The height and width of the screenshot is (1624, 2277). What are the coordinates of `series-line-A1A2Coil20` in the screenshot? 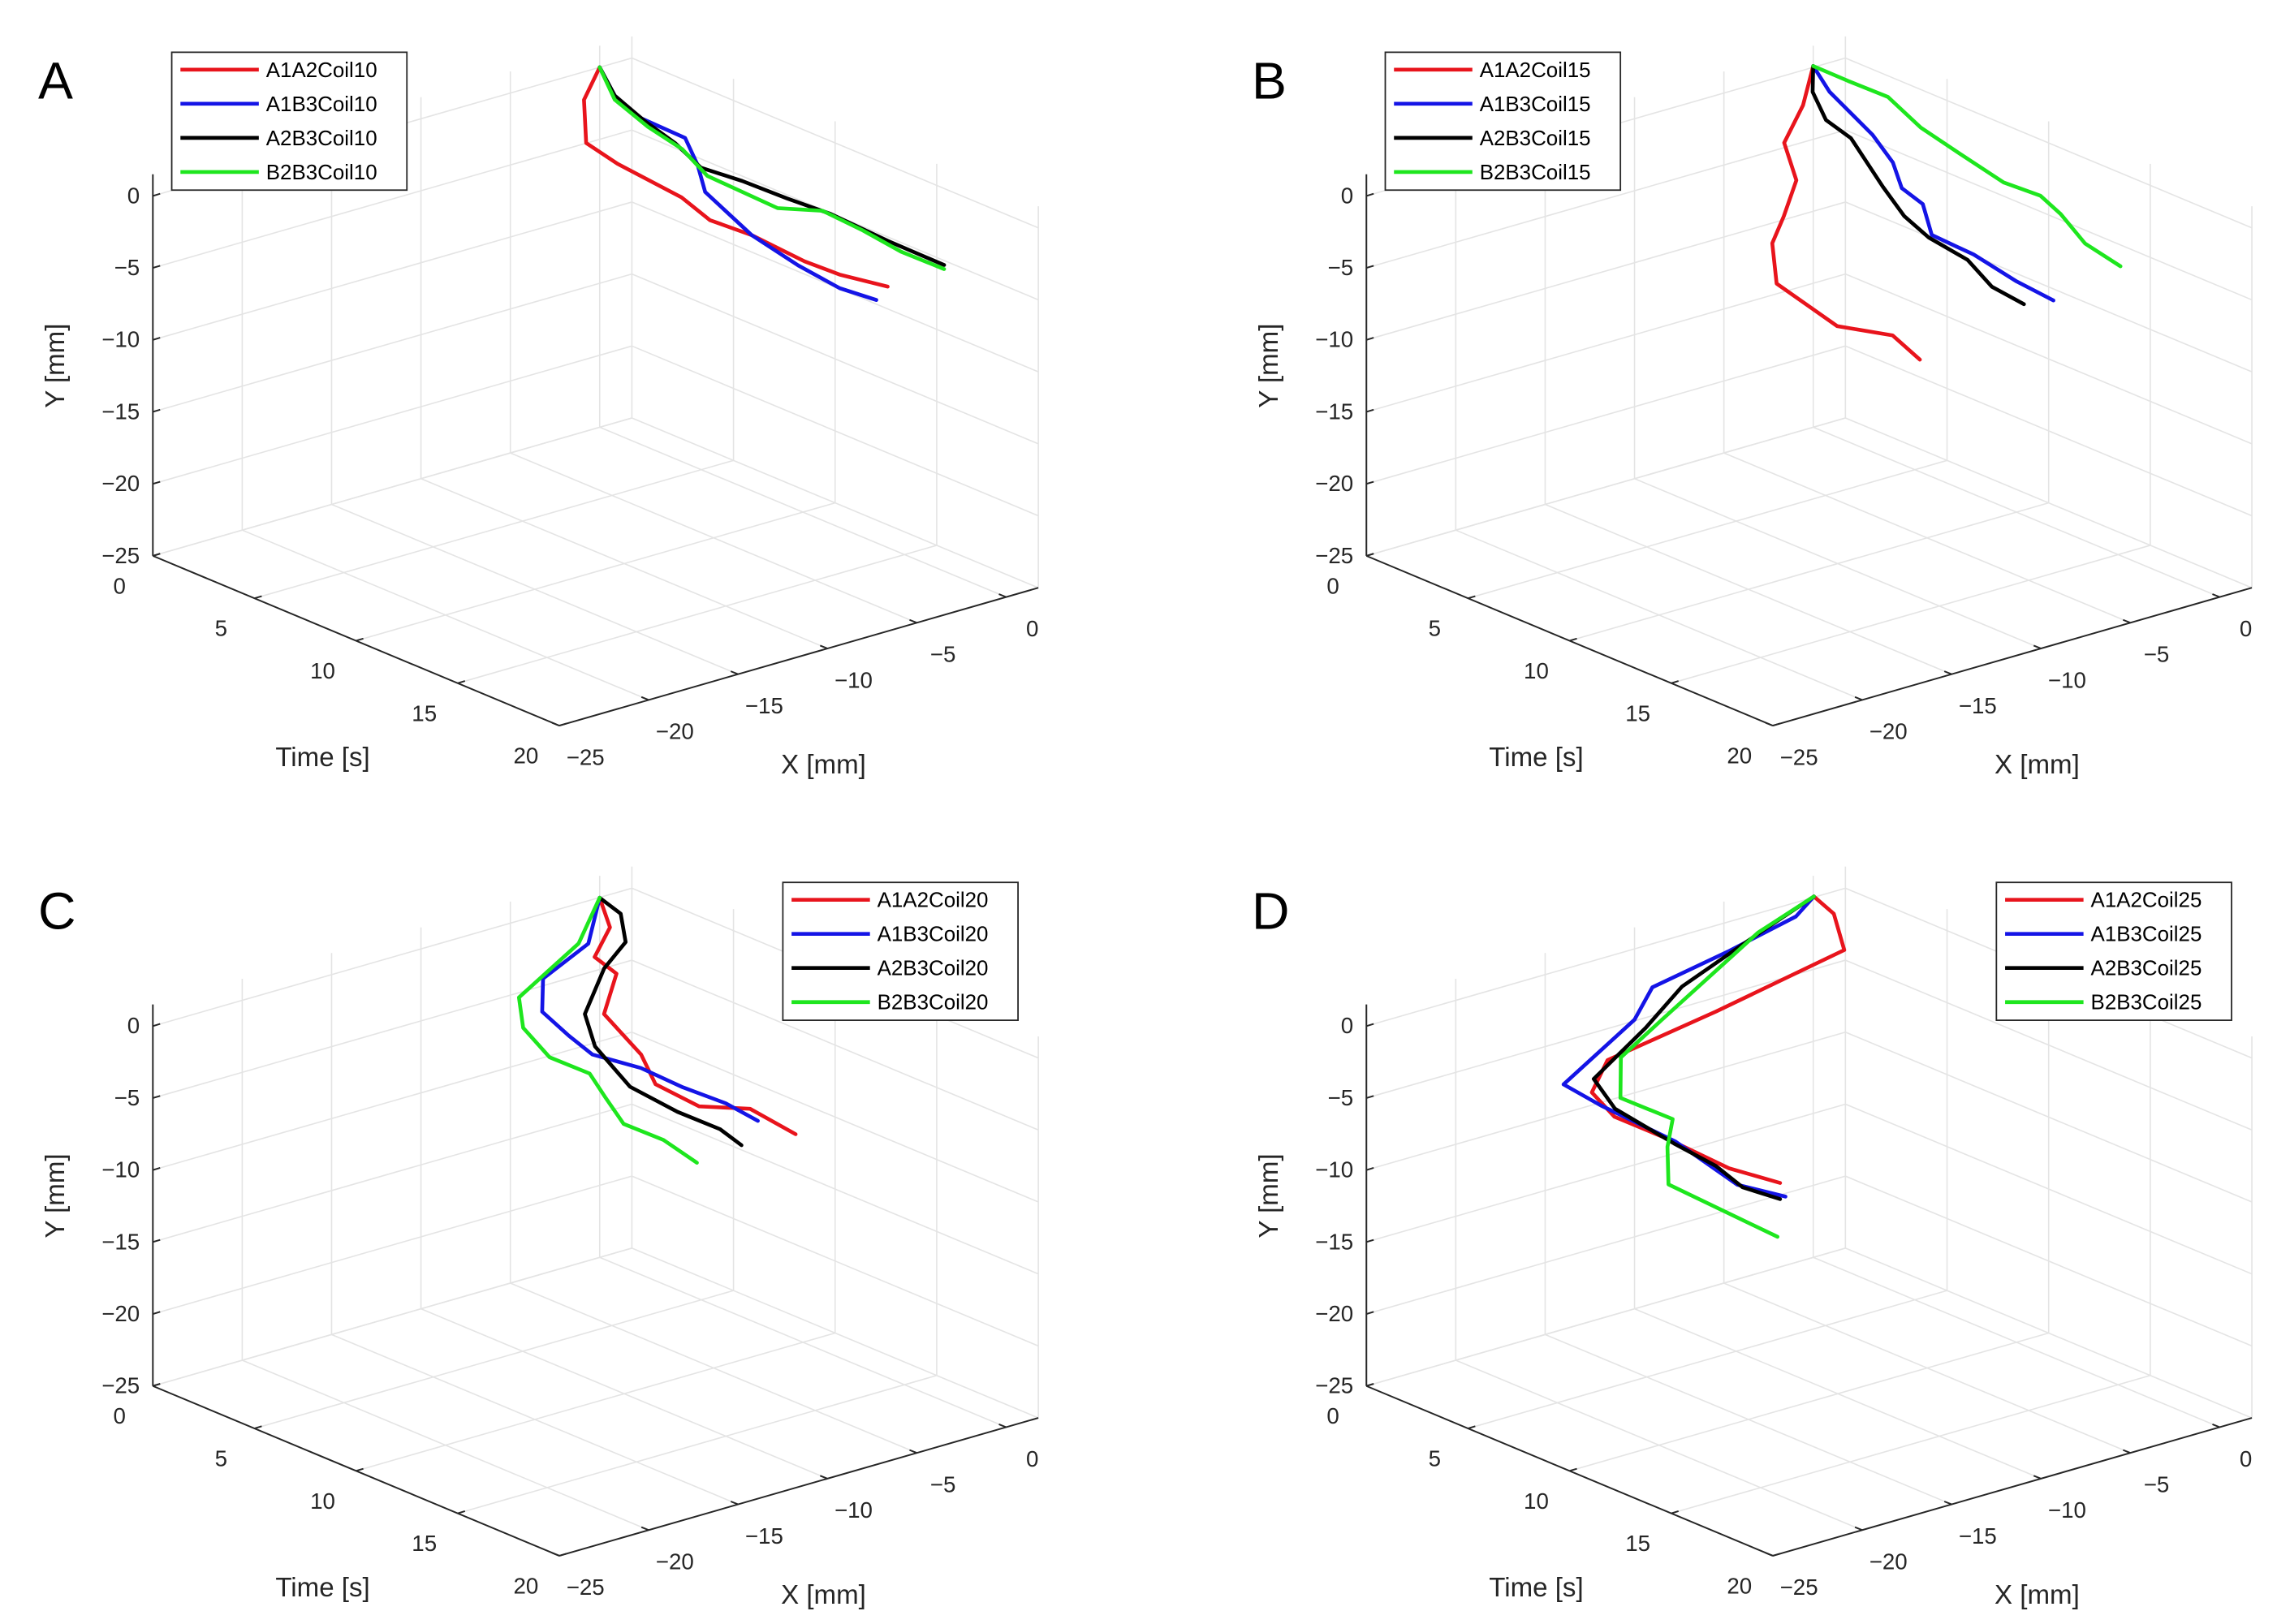 It's located at (695, 1016).